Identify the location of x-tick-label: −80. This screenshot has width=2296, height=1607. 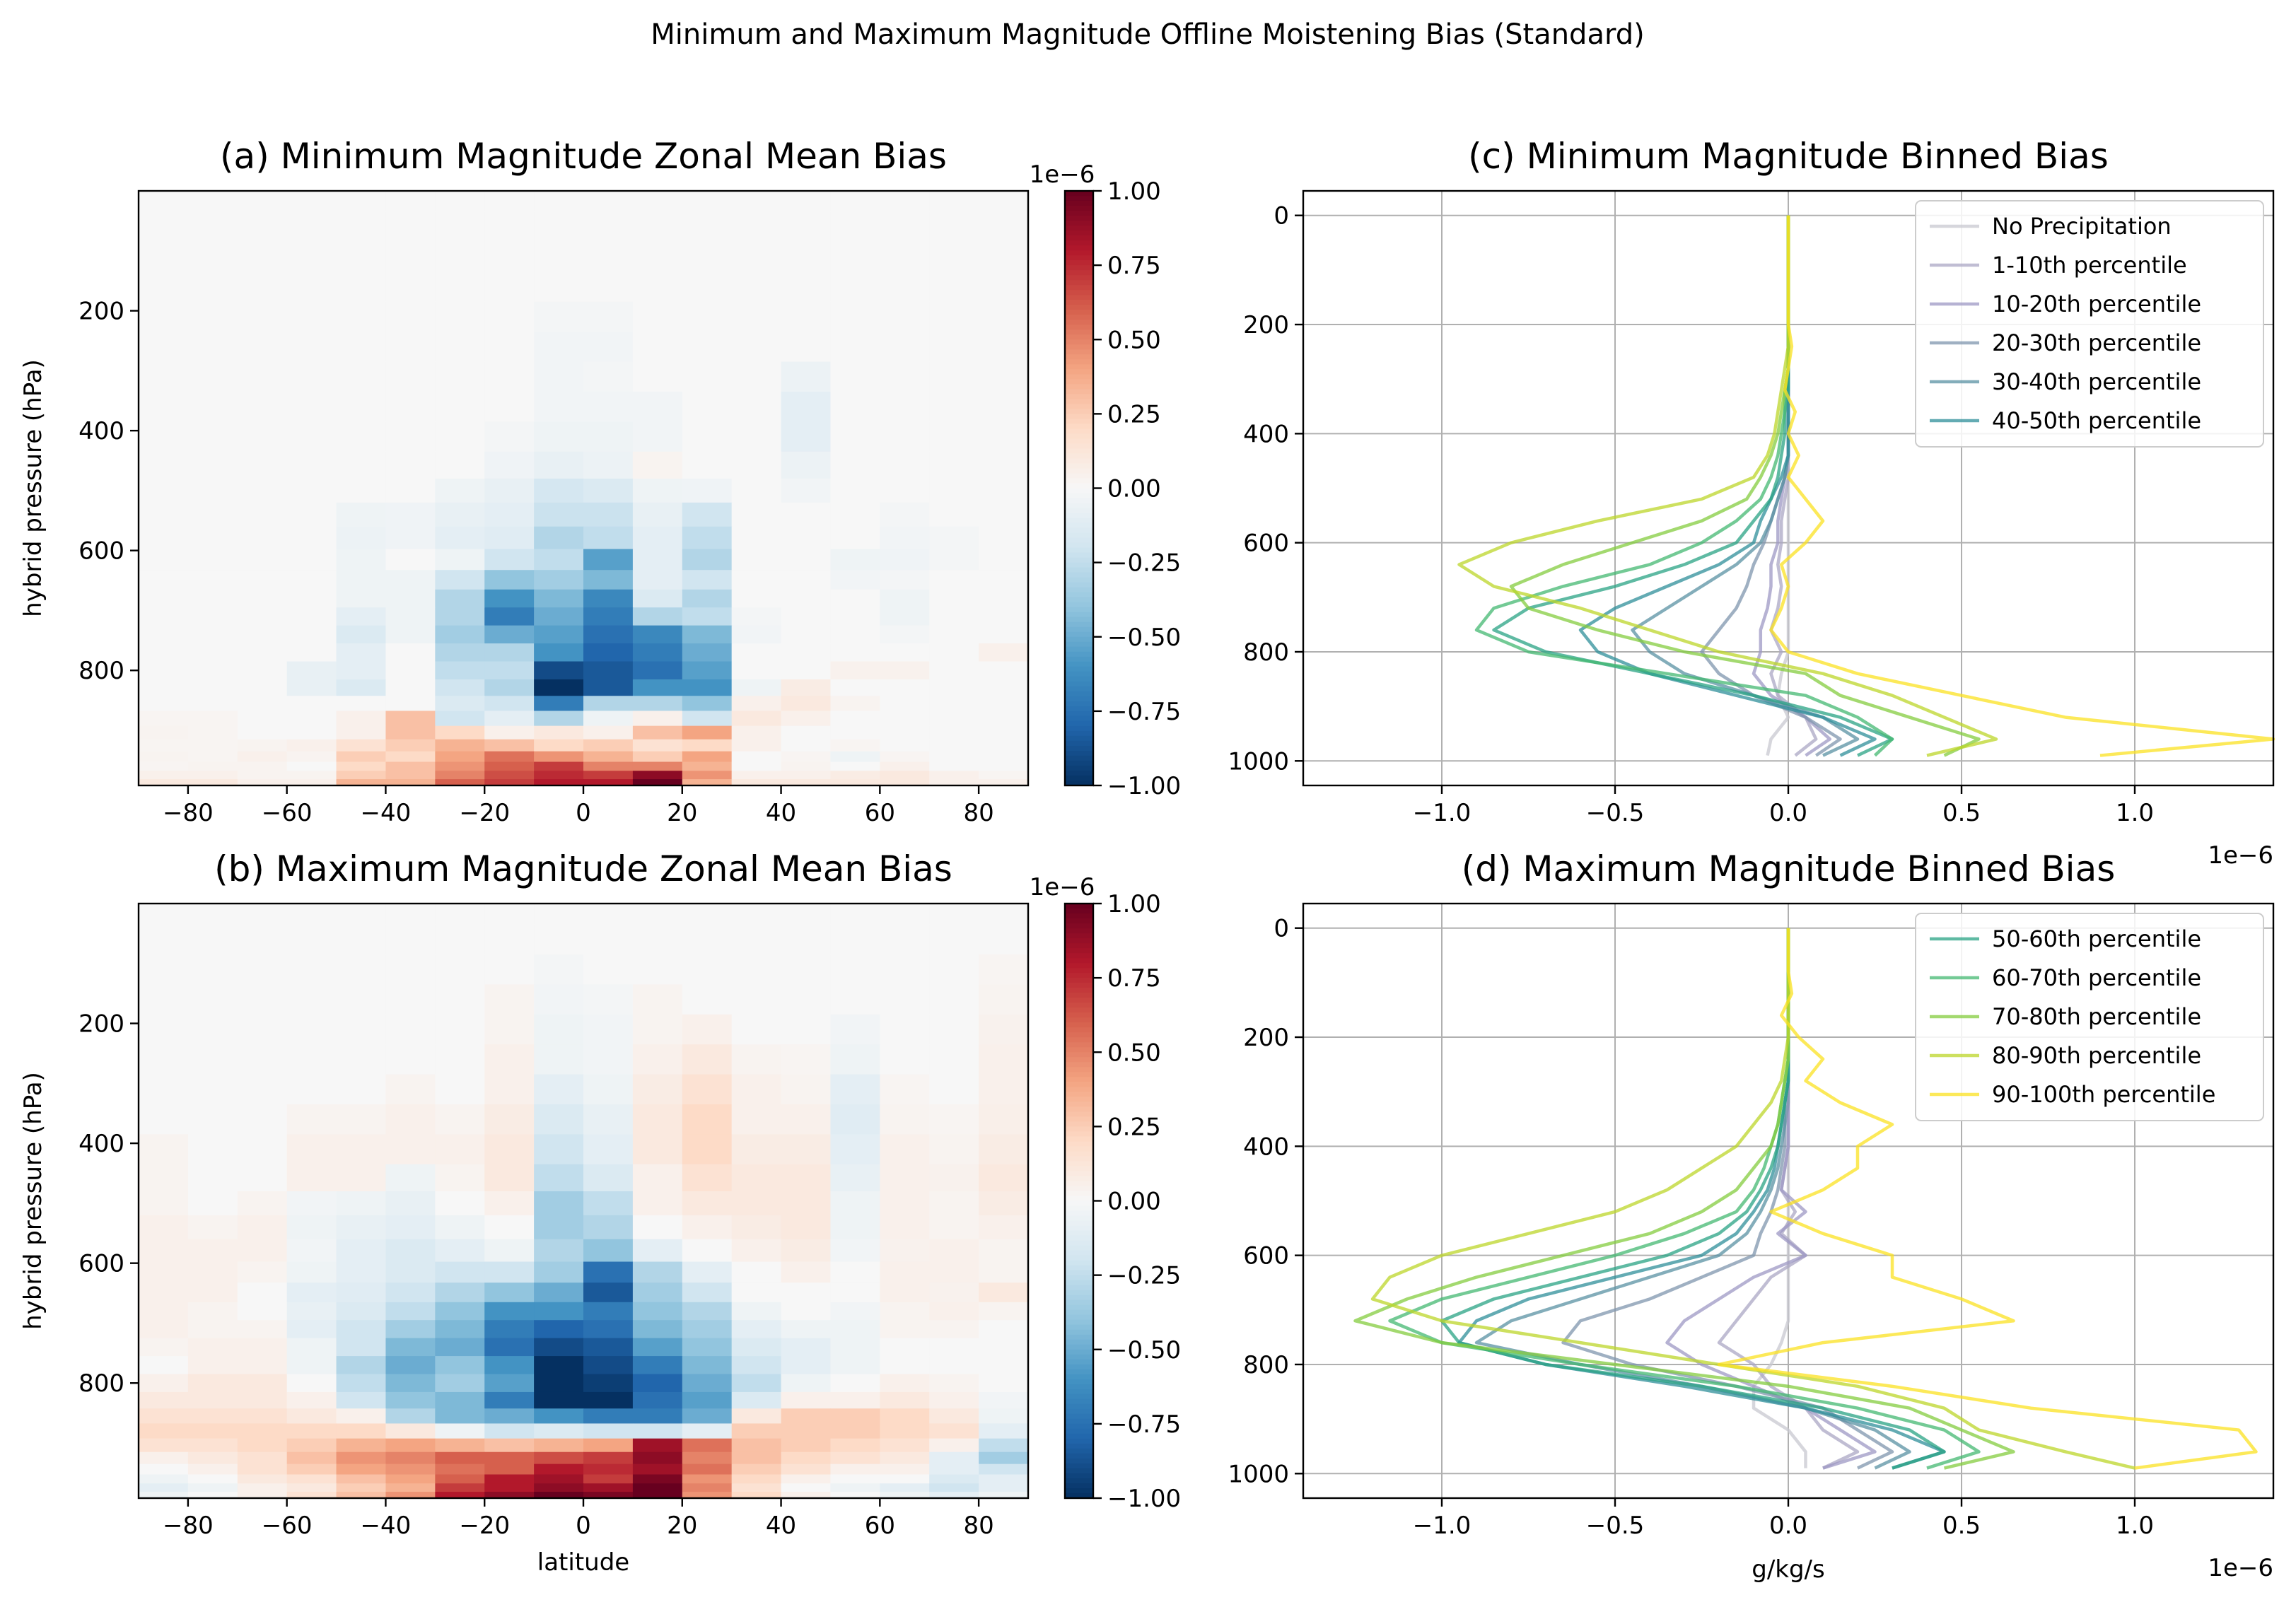
(188, 813).